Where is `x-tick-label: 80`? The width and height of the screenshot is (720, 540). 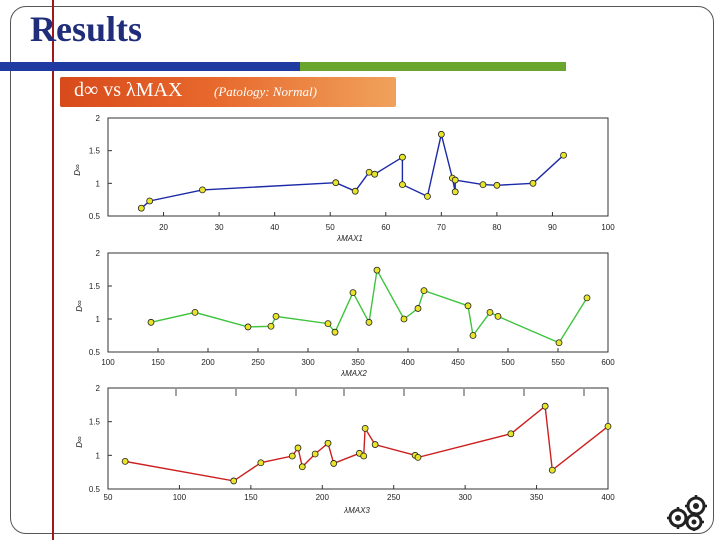 x-tick-label: 80 is located at coordinates (496, 227).